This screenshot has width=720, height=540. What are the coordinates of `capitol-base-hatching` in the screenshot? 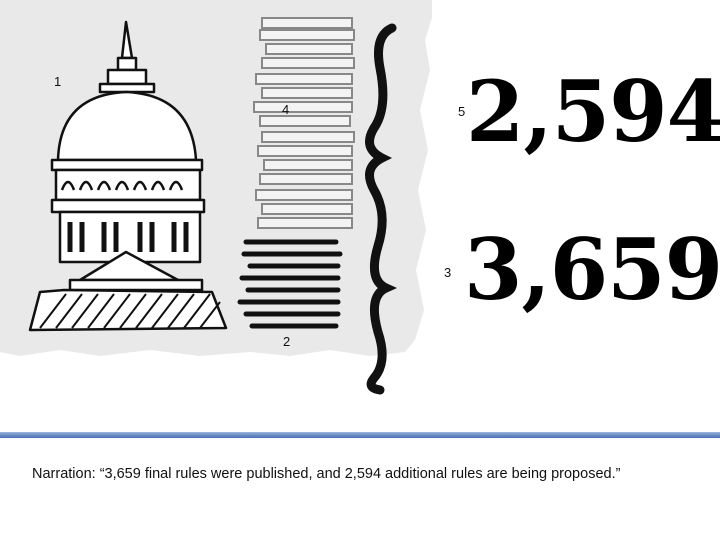 It's located at (130, 311).